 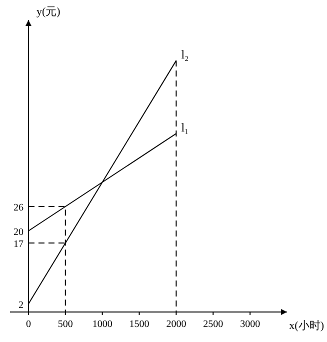 What do you see at coordinates (250, 324) in the screenshot?
I see `x-tick-label: 3000` at bounding box center [250, 324].